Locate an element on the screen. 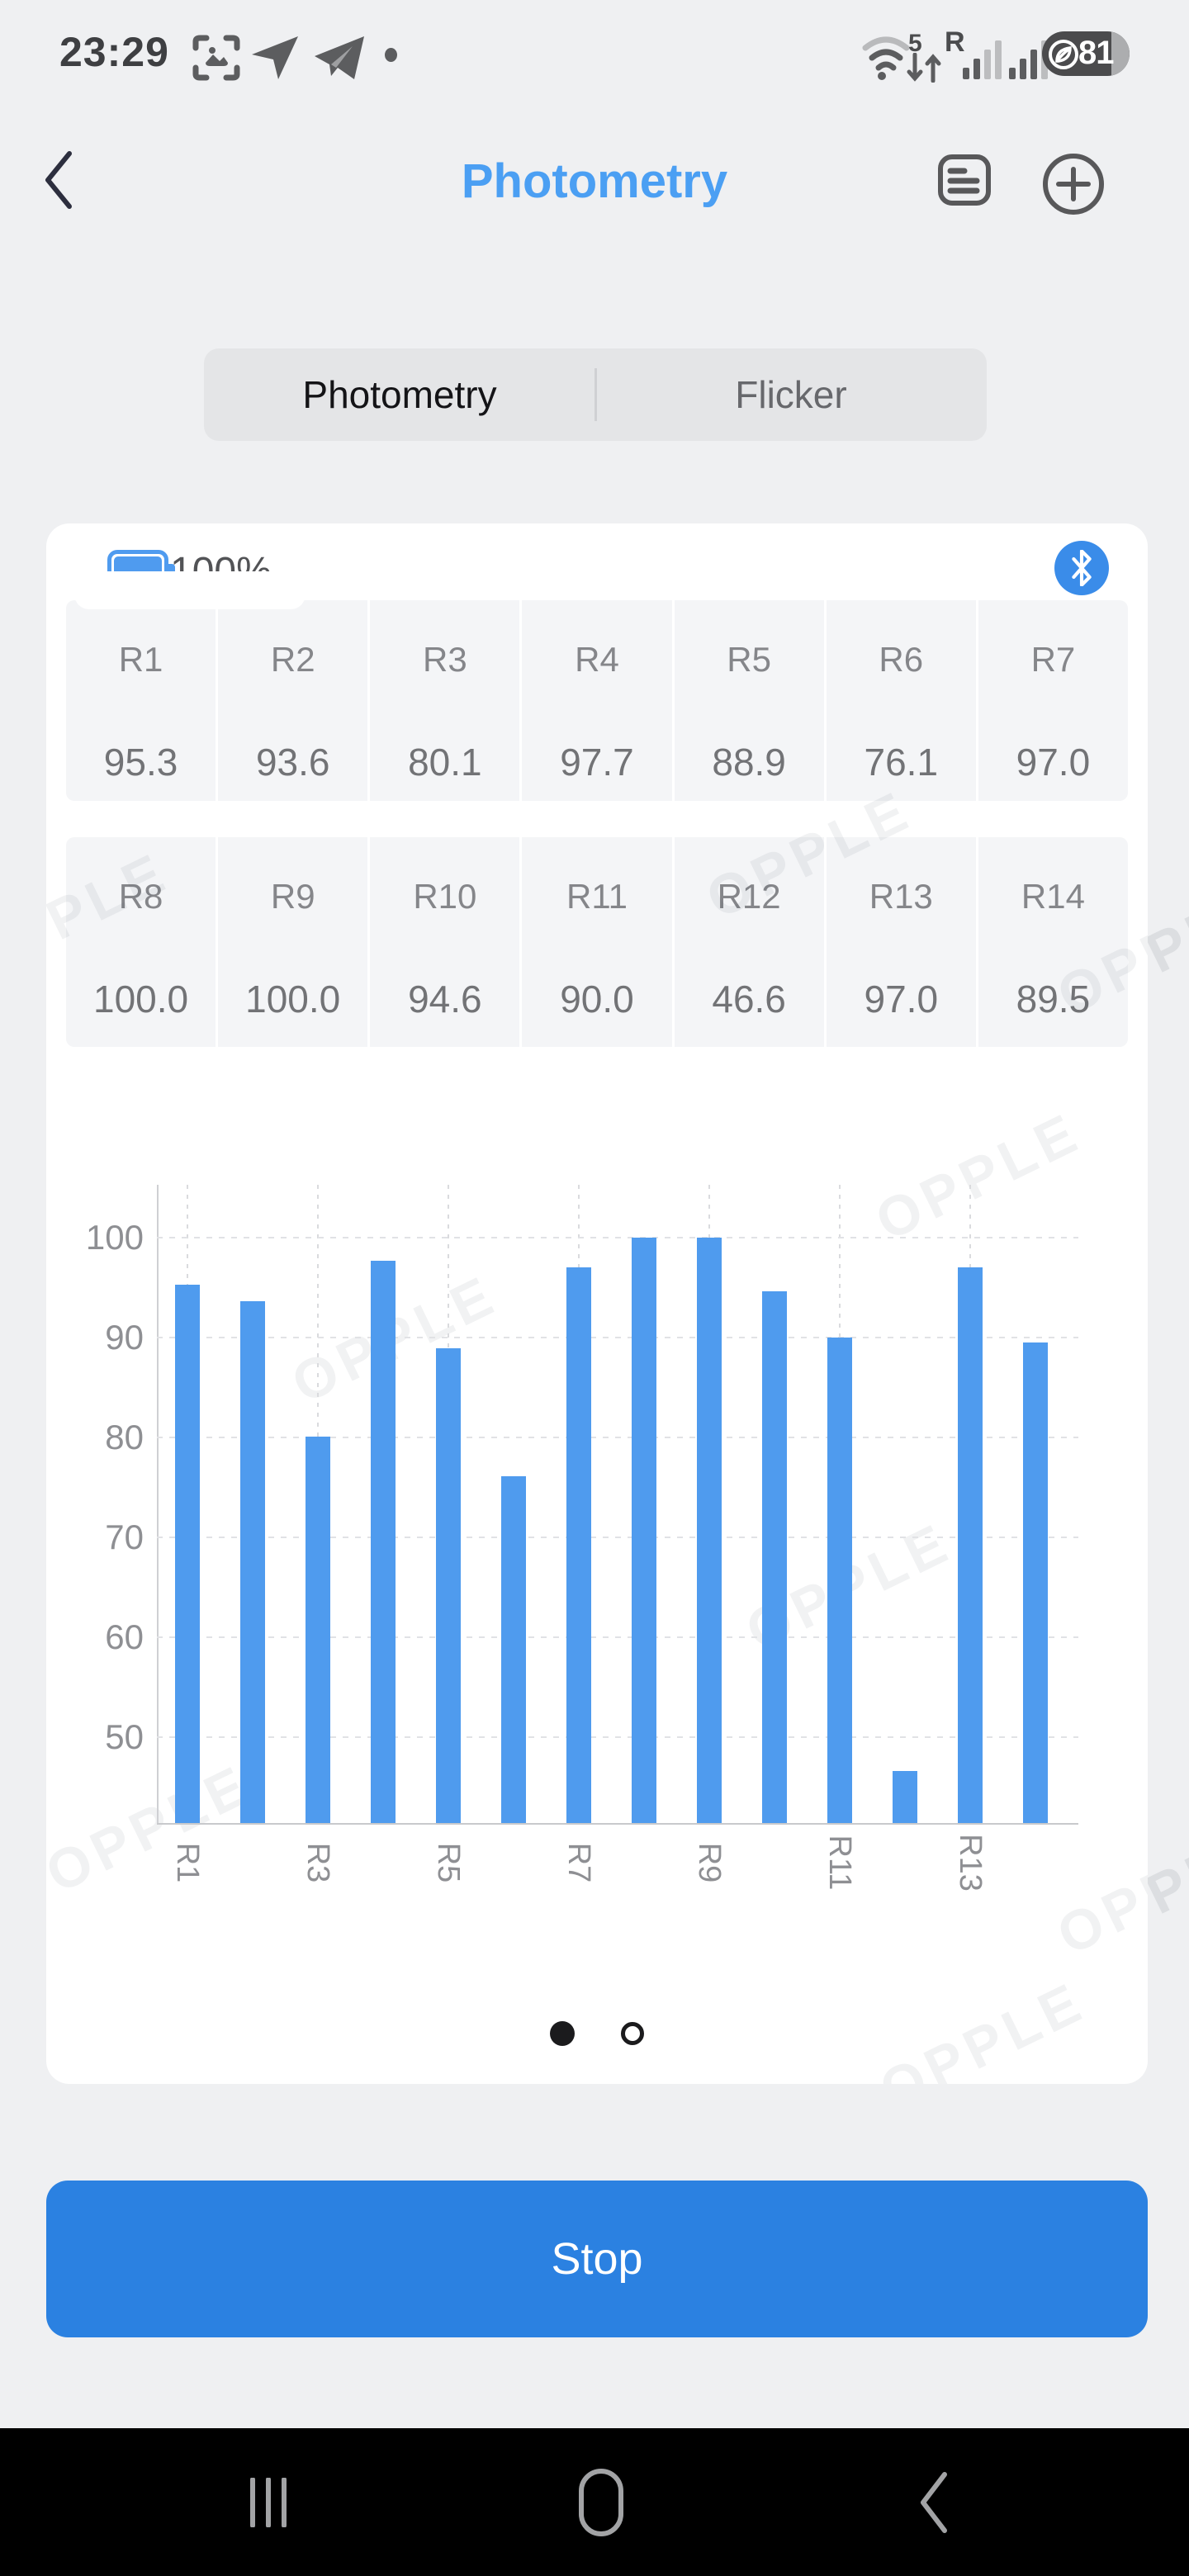 The image size is (1189, 2576). battery-percent-label: 81 is located at coordinates (1096, 53).